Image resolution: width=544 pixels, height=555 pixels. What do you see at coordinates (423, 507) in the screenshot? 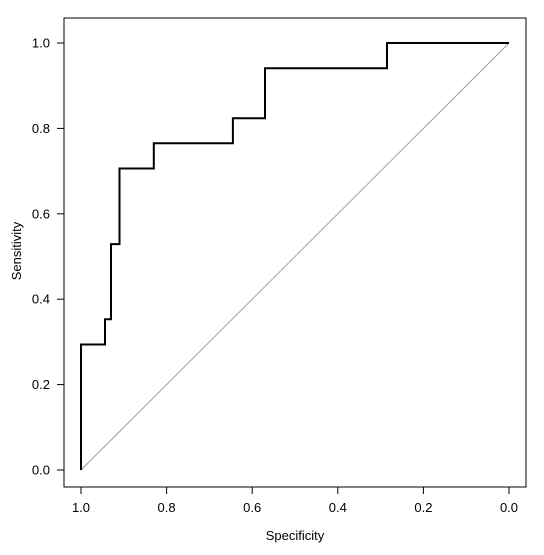
I see `x-tick-label: 0.2` at bounding box center [423, 507].